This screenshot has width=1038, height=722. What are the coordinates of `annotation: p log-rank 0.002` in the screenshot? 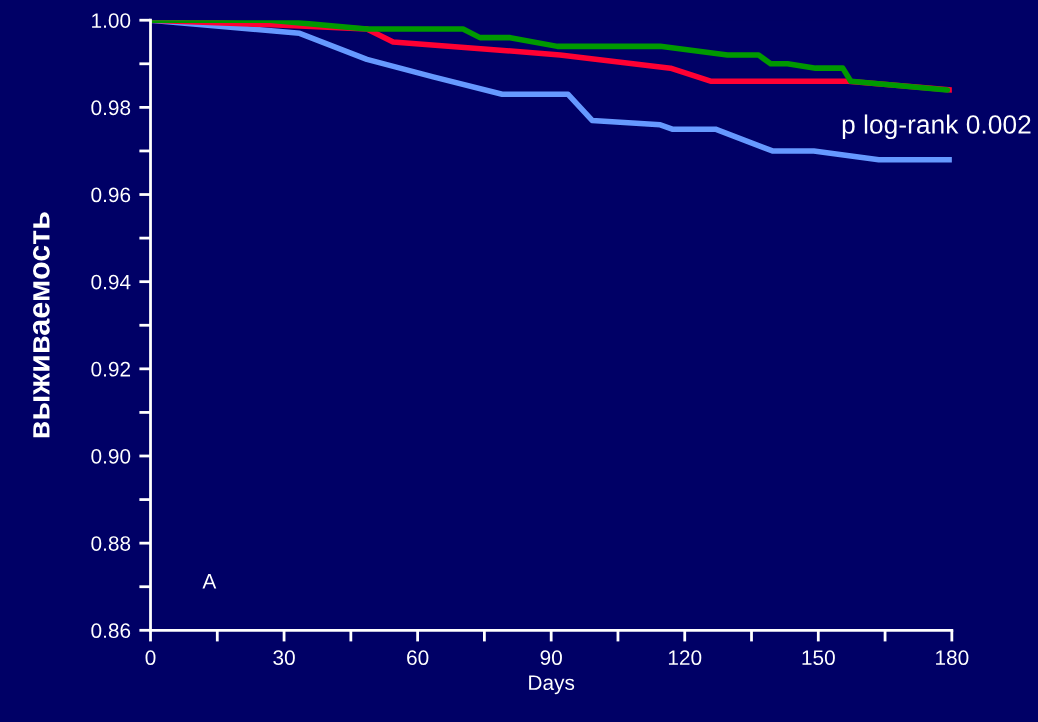 It's located at (936, 127).